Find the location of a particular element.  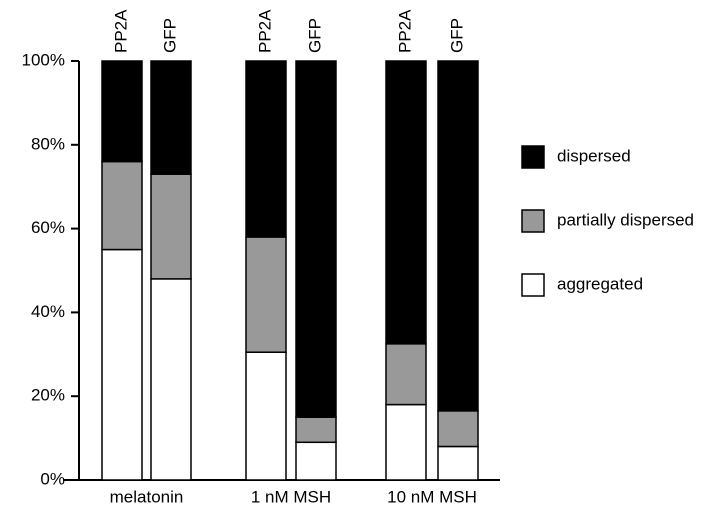

y-tick-label: 20% is located at coordinates (48, 395).